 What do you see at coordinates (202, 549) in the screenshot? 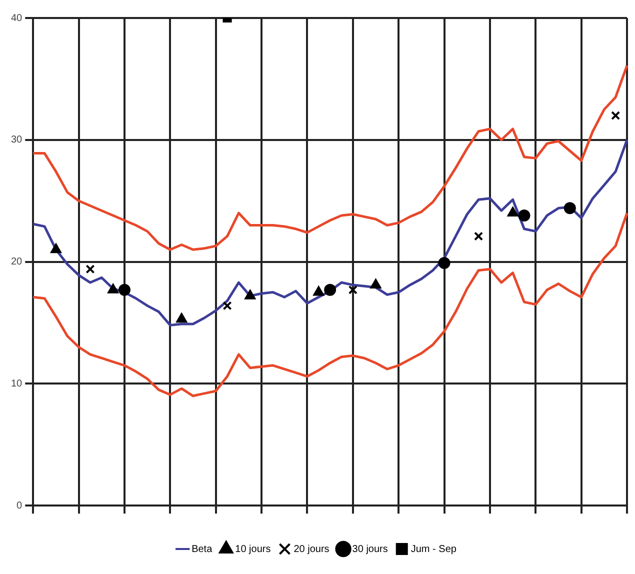
I see `legend-label: Beta` at bounding box center [202, 549].